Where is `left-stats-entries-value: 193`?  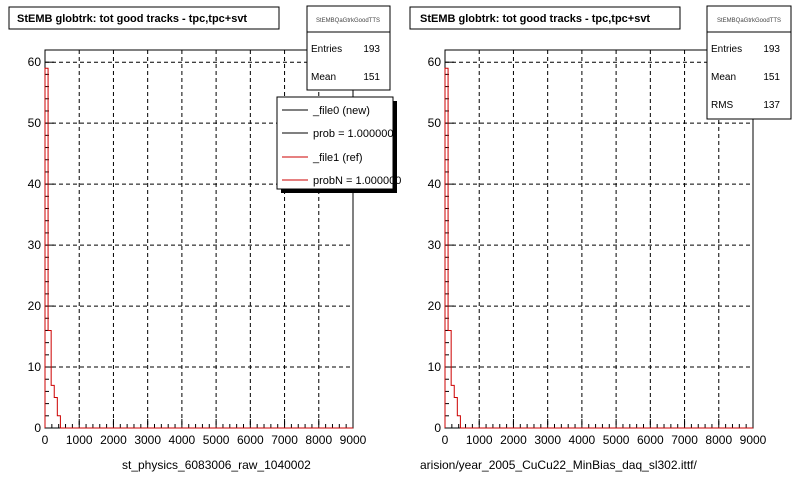
left-stats-entries-value: 193 is located at coordinates (371, 49).